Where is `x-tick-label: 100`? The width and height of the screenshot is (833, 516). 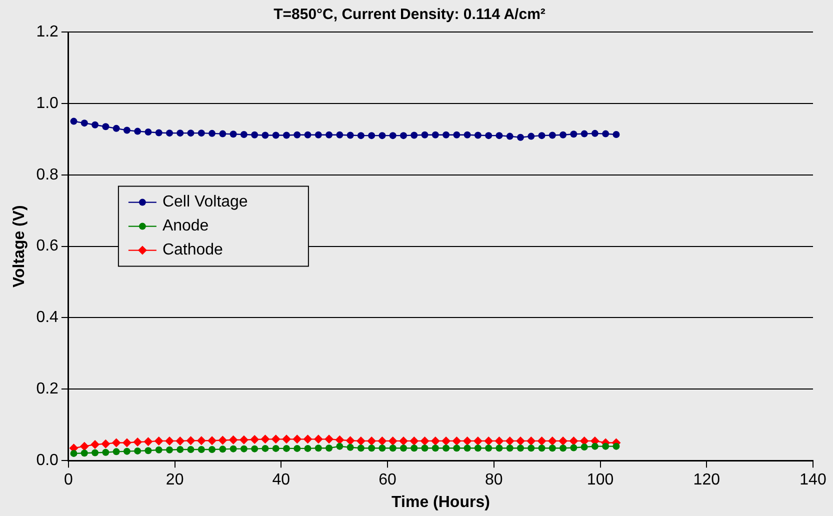
x-tick-label: 100 is located at coordinates (600, 480).